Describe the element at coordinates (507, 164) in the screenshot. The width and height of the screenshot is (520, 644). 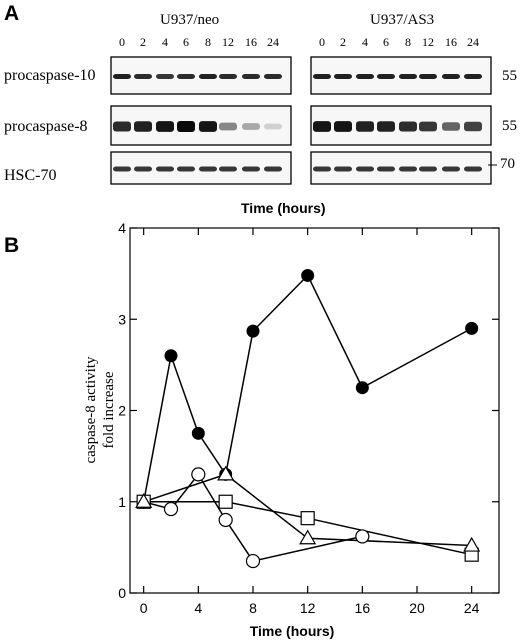
I see `mw-label-70-row3: 70` at that location.